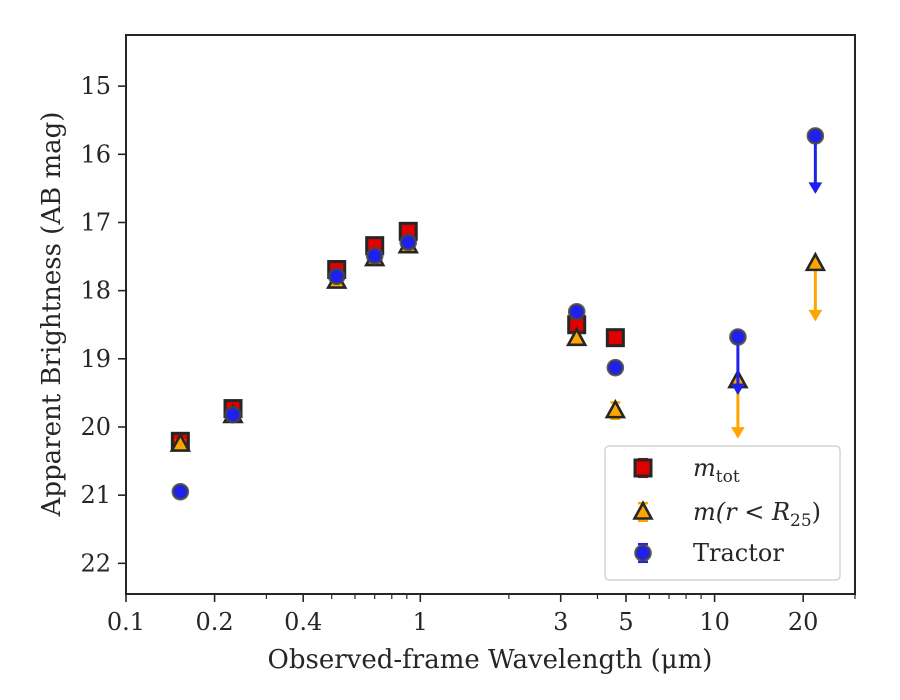  What do you see at coordinates (704, 468) in the screenshot?
I see `legend-label-main: m` at bounding box center [704, 468].